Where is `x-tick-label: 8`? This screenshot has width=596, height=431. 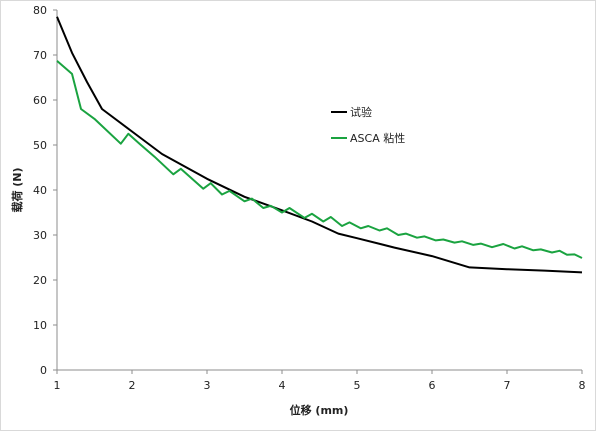 x-tick-label: 8 is located at coordinates (582, 385).